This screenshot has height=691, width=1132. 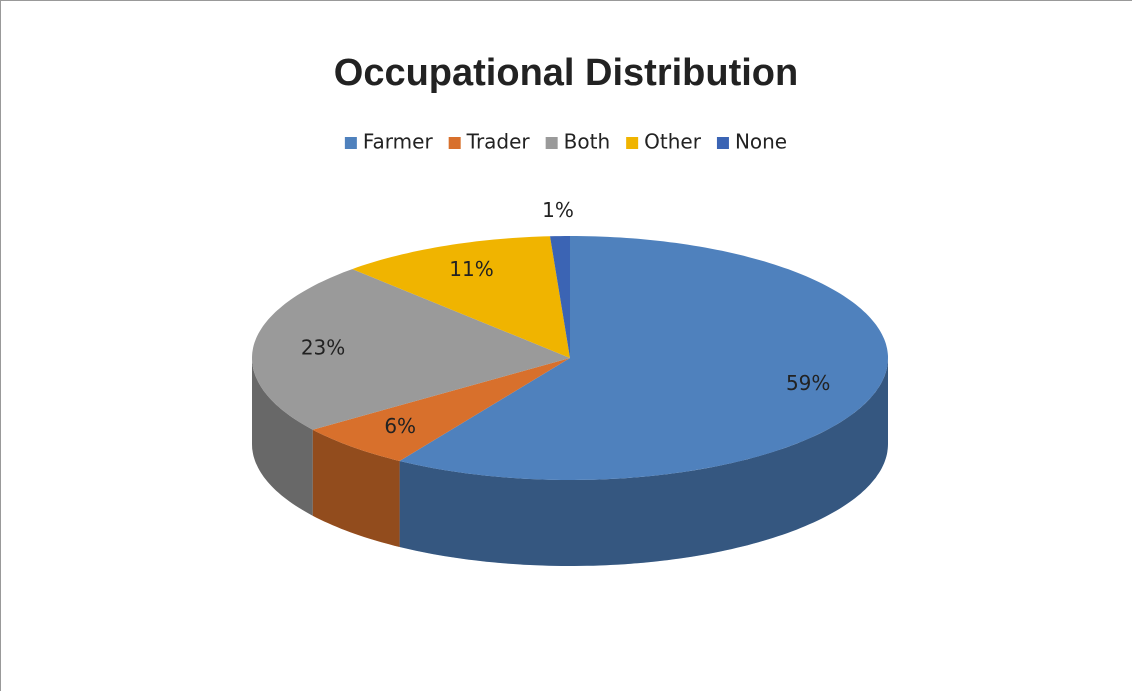 I want to click on data-label: 23%, so click(x=323, y=348).